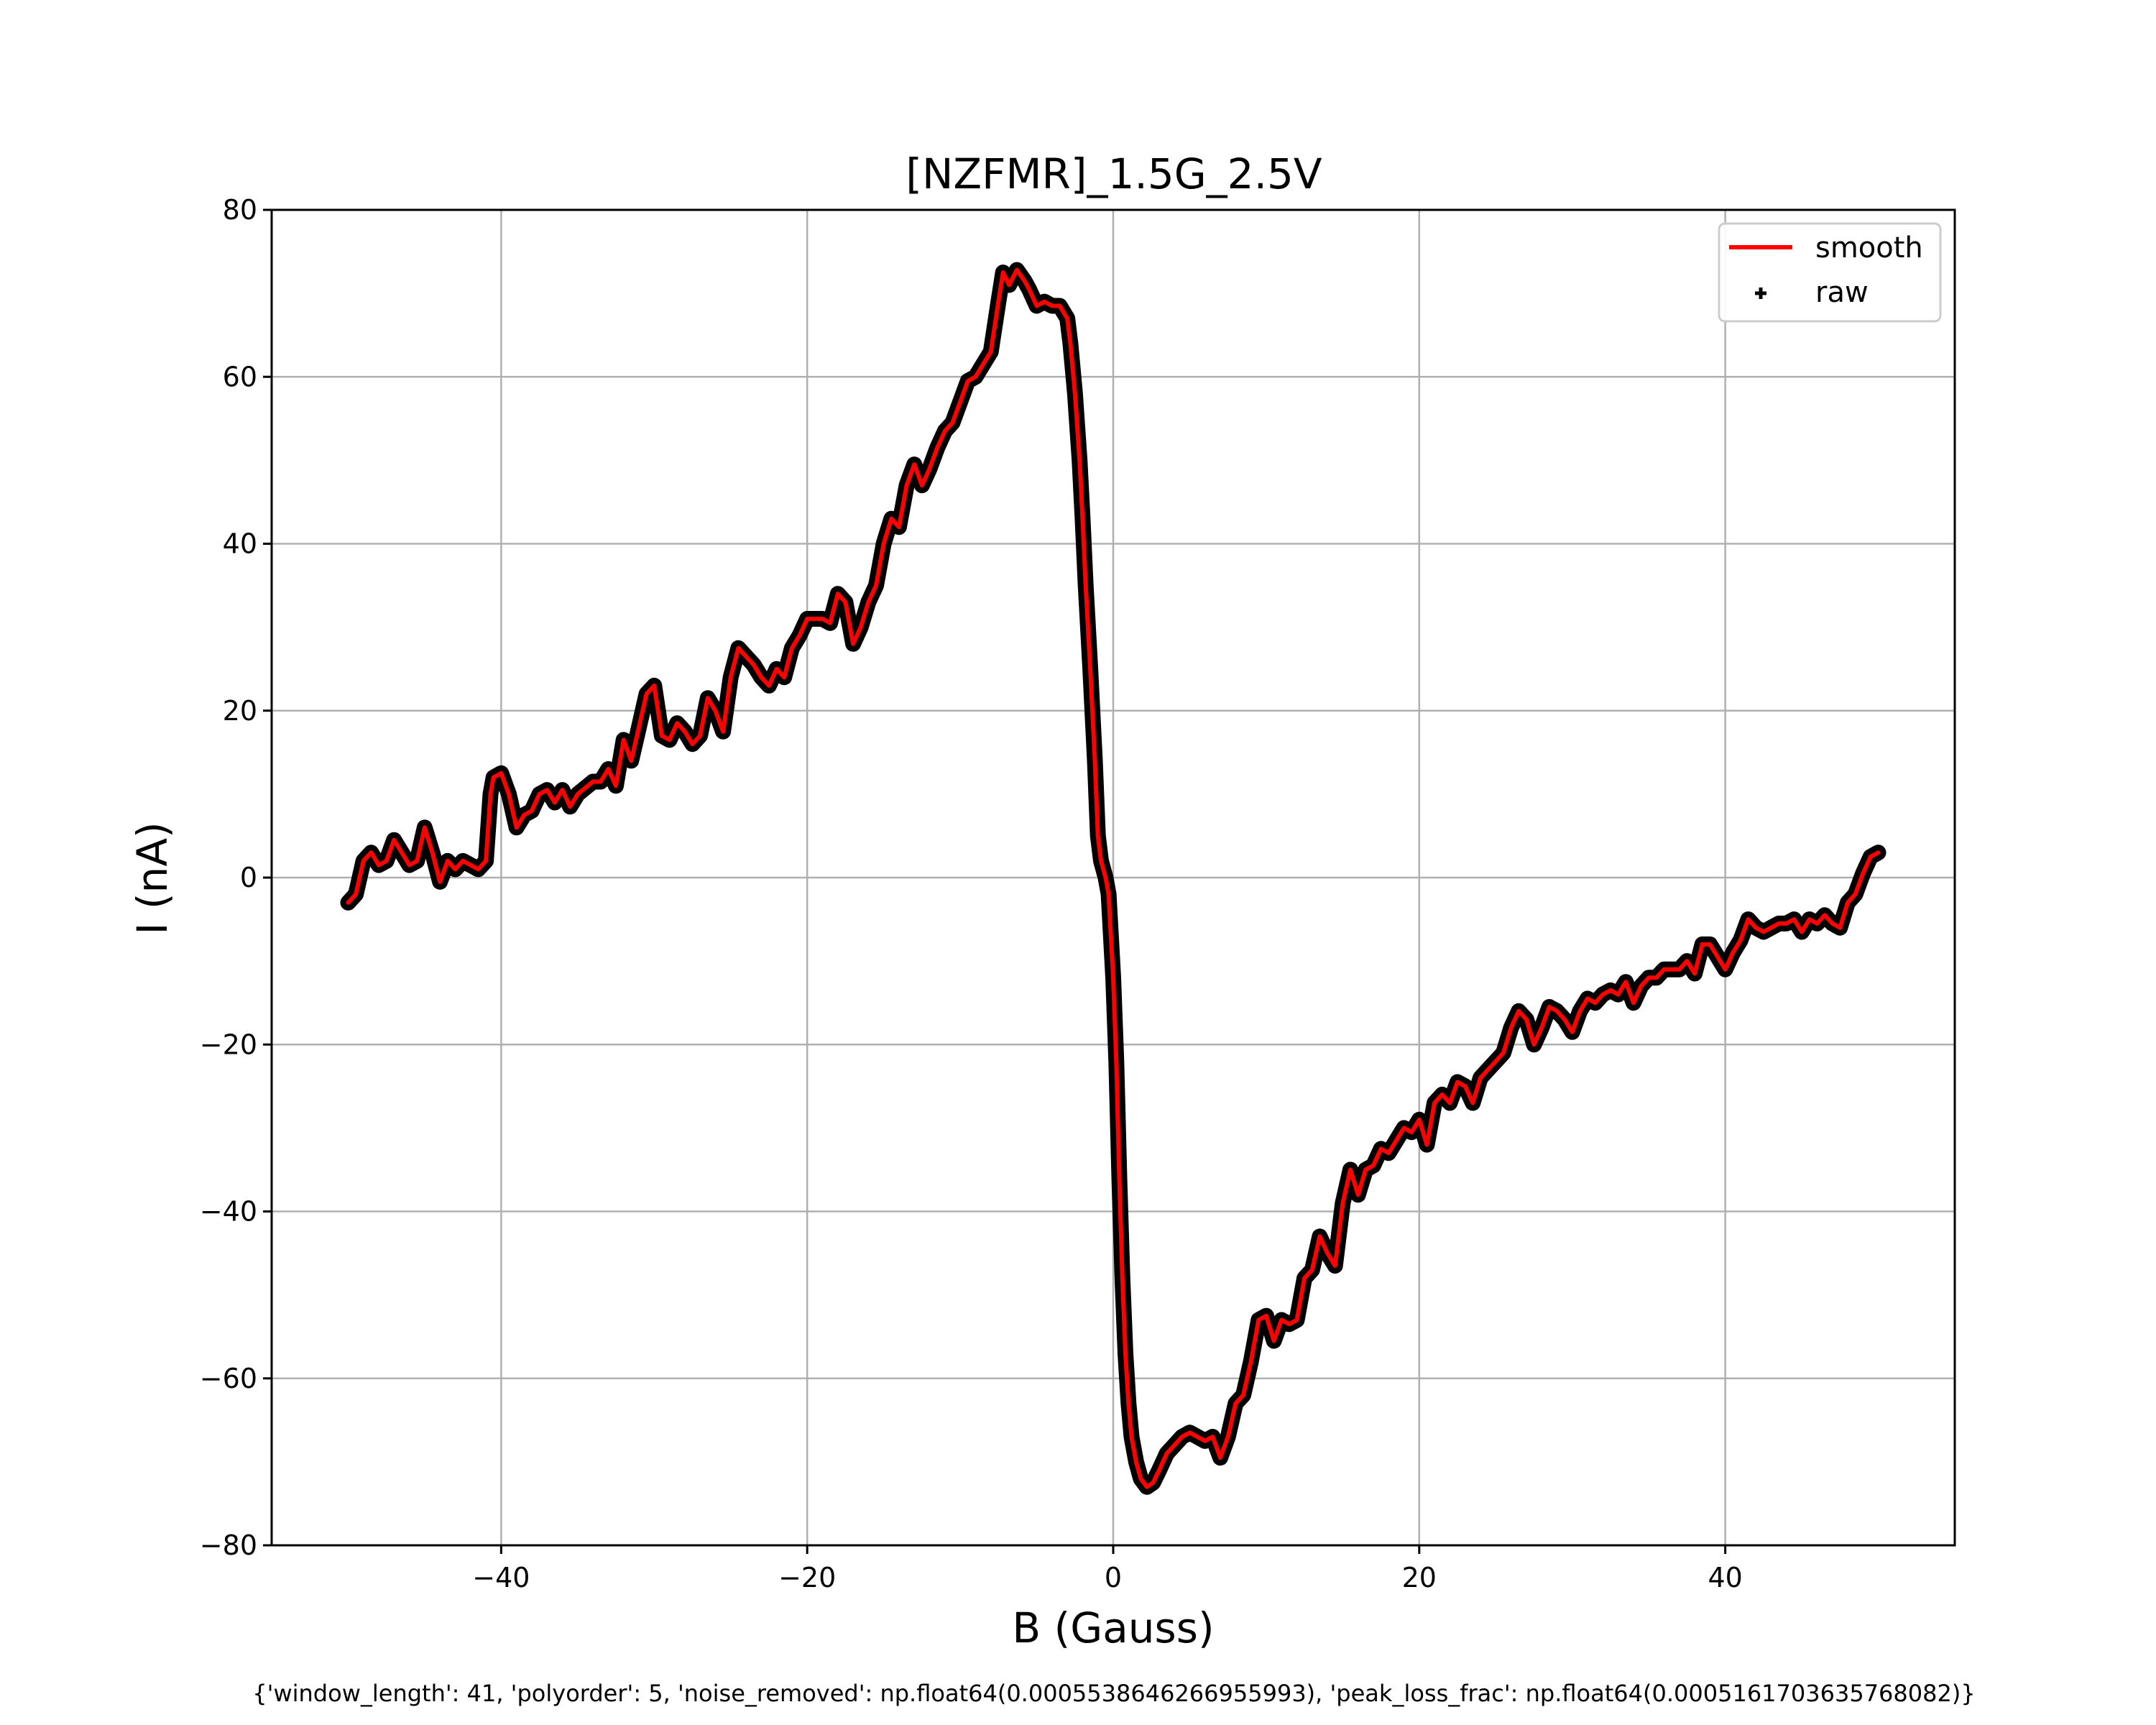 Image resolution: width=2156 pixels, height=1725 pixels. Describe the element at coordinates (1842, 292) in the screenshot. I see `legend-raw-label: raw` at that location.